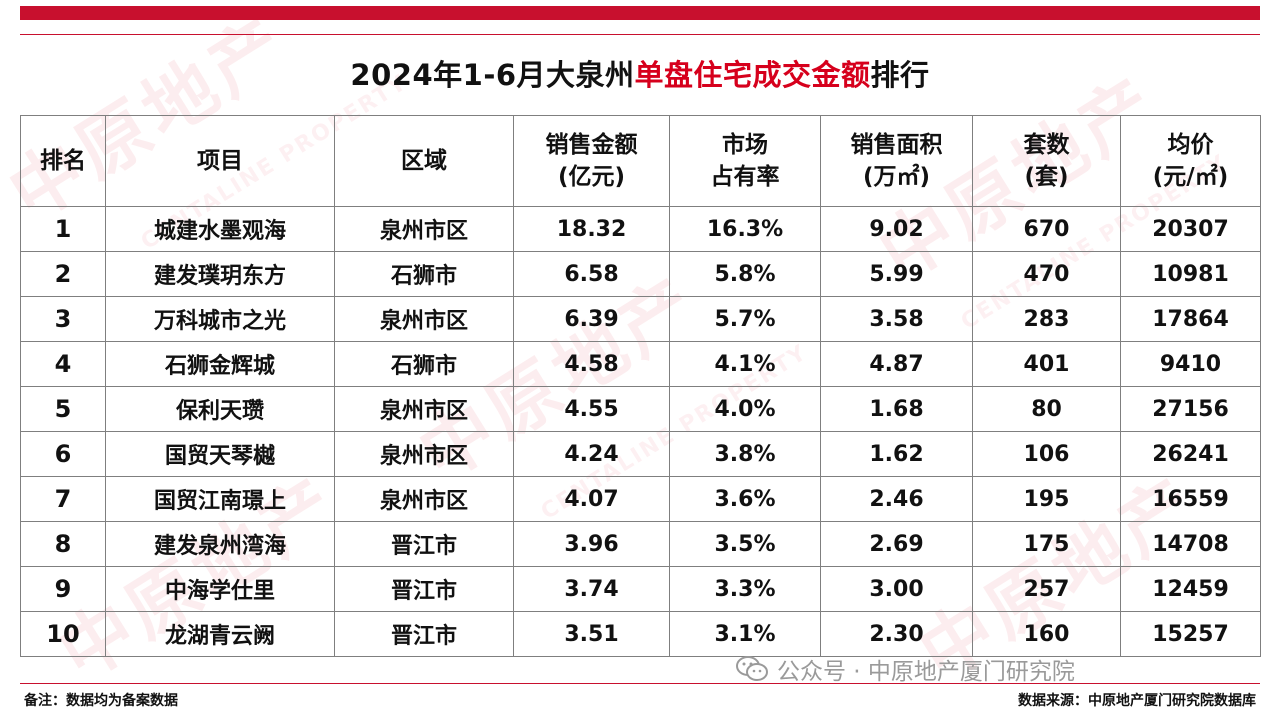 Image resolution: width=1280 pixels, height=720 pixels. What do you see at coordinates (591, 499) in the screenshot?
I see `sales-amount-cell: 4.07` at bounding box center [591, 499].